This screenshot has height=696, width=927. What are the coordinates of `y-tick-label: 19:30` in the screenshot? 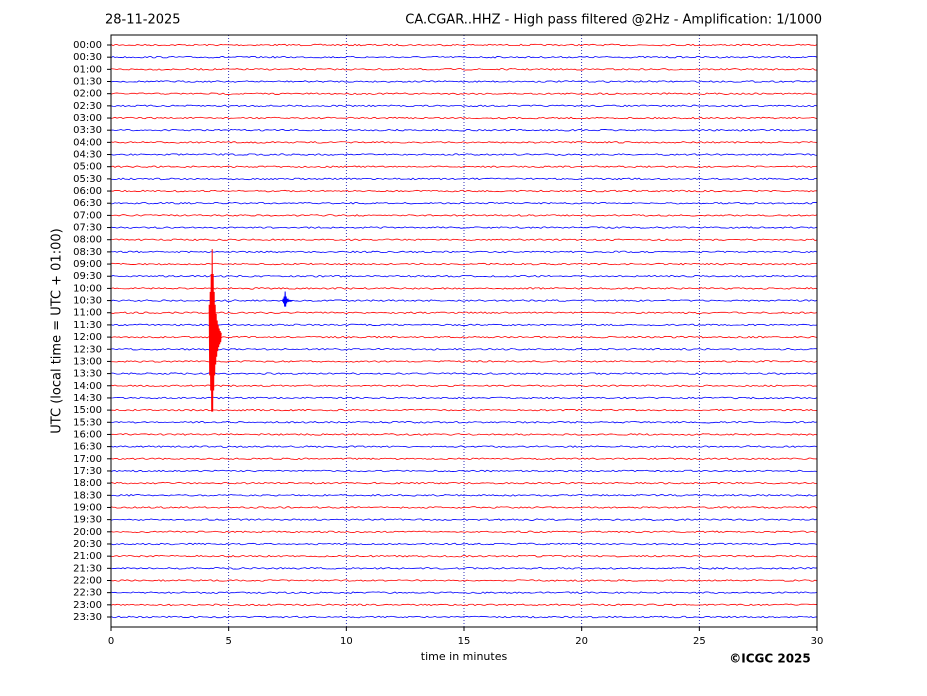 It's located at (87, 520).